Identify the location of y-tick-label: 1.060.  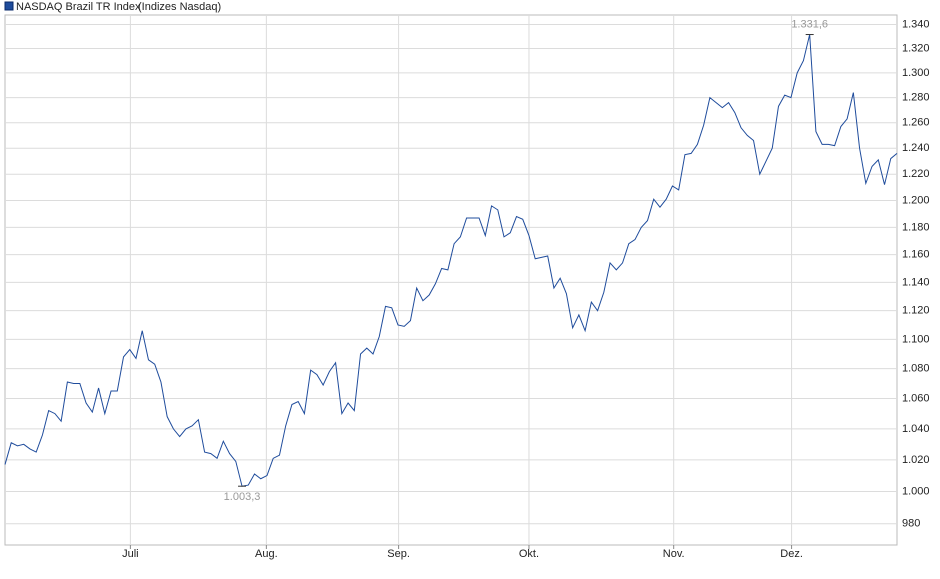
(916, 398).